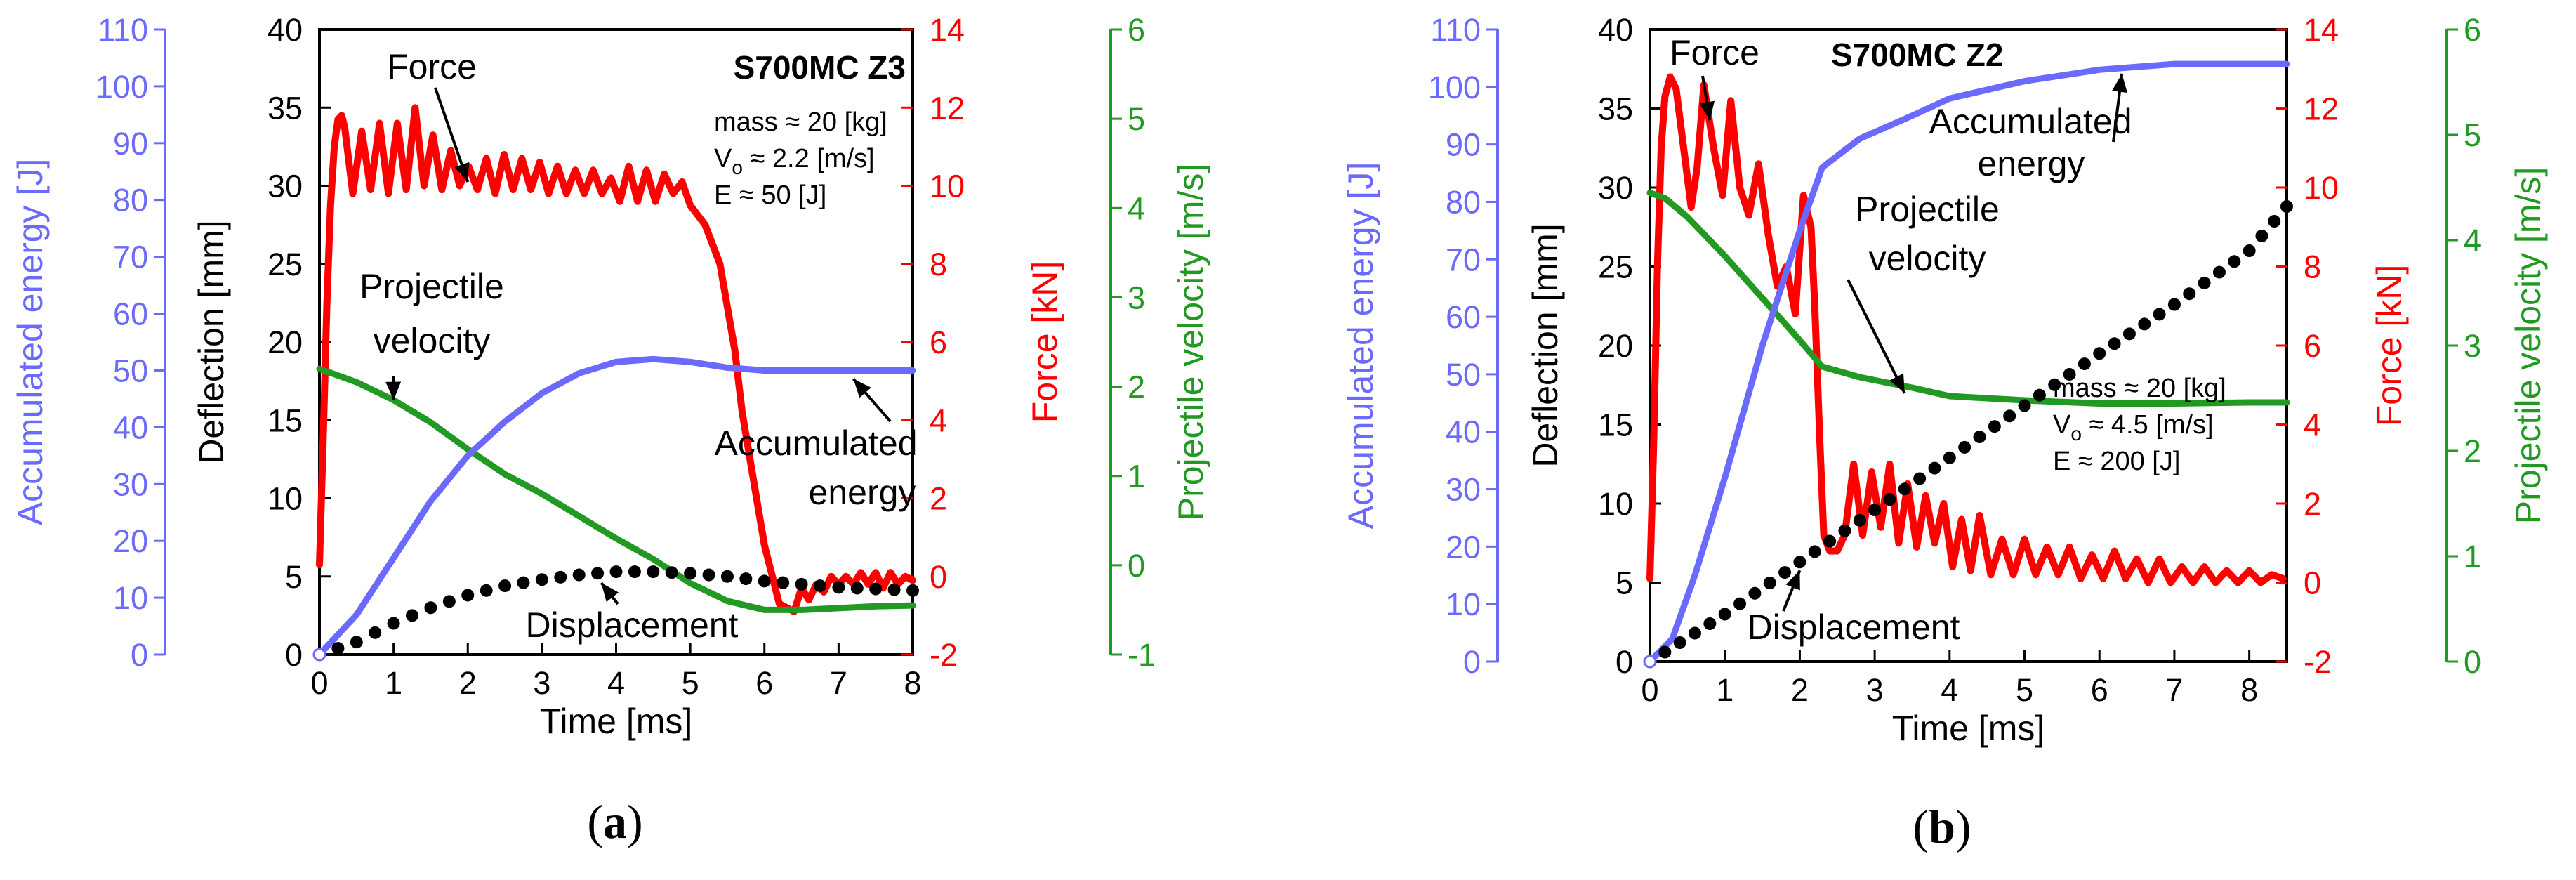 Image resolution: width=2576 pixels, height=880 pixels. Describe the element at coordinates (2472, 30) in the screenshot. I see `panel-b-velocity-tick-label: 6` at that location.